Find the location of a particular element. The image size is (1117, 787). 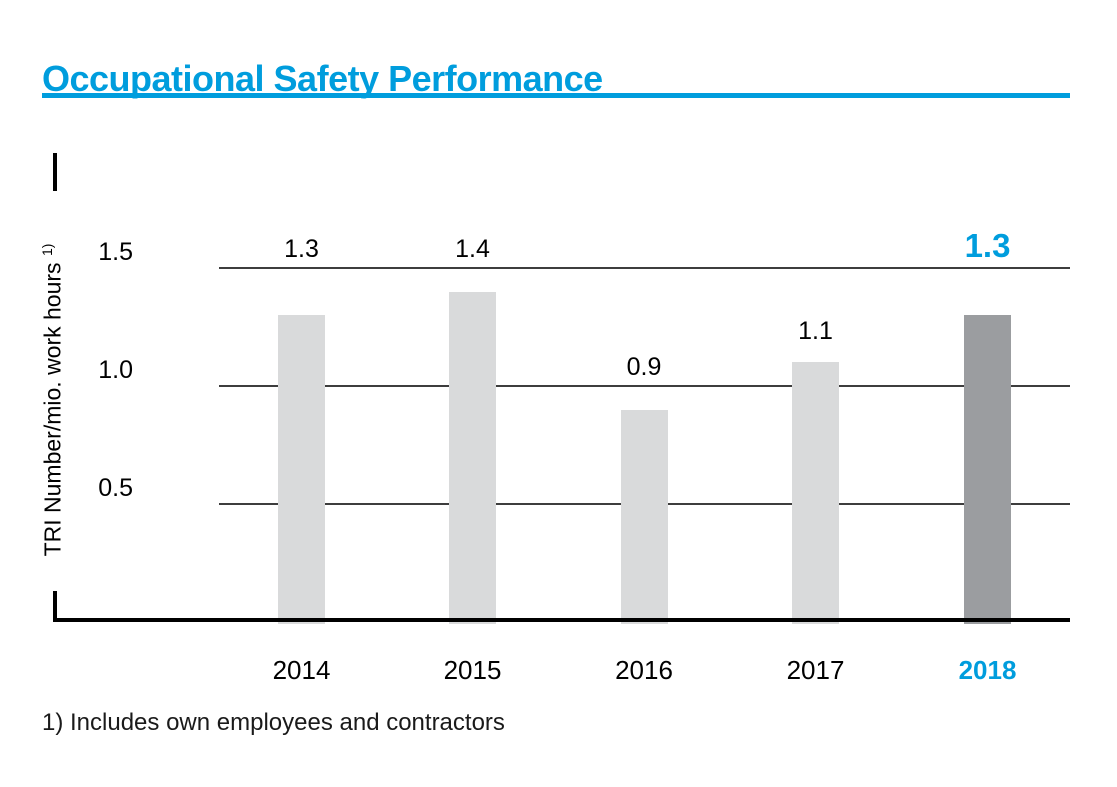

value-label-2015: 1.4 is located at coordinates (472, 249).